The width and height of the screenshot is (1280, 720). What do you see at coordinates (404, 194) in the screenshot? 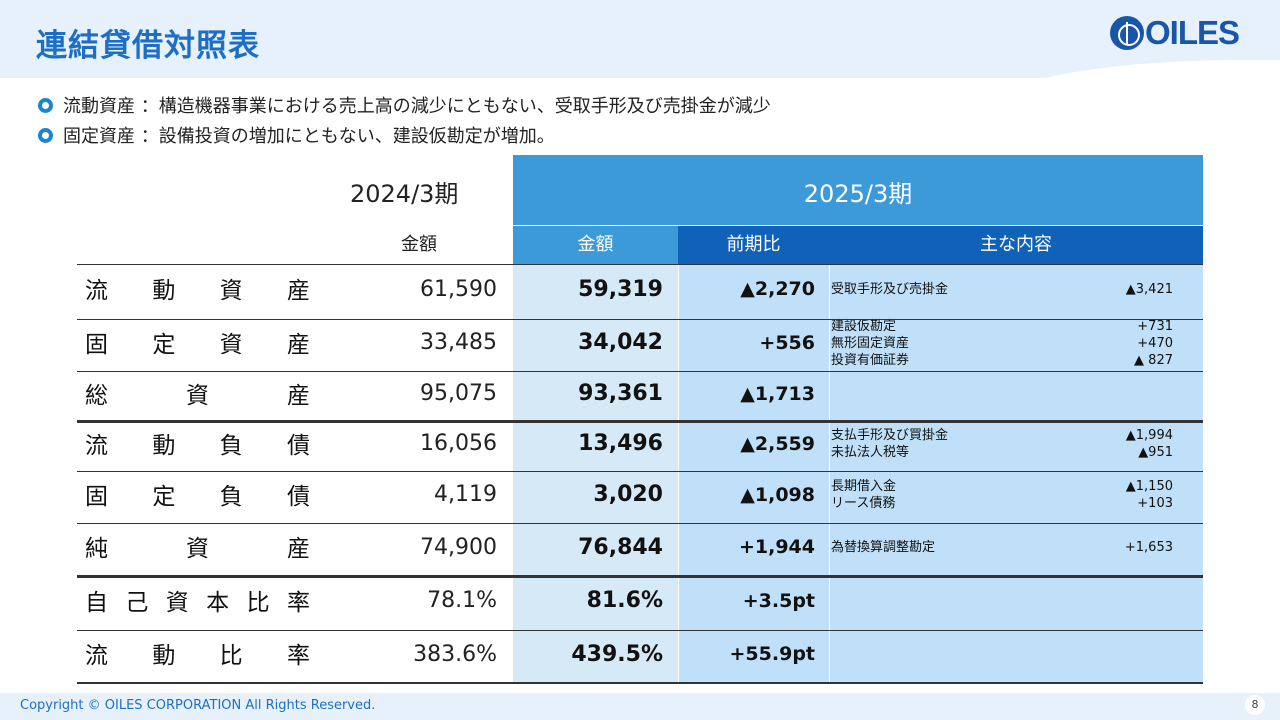
I see `year-2024-header: 2024/3期` at bounding box center [404, 194].